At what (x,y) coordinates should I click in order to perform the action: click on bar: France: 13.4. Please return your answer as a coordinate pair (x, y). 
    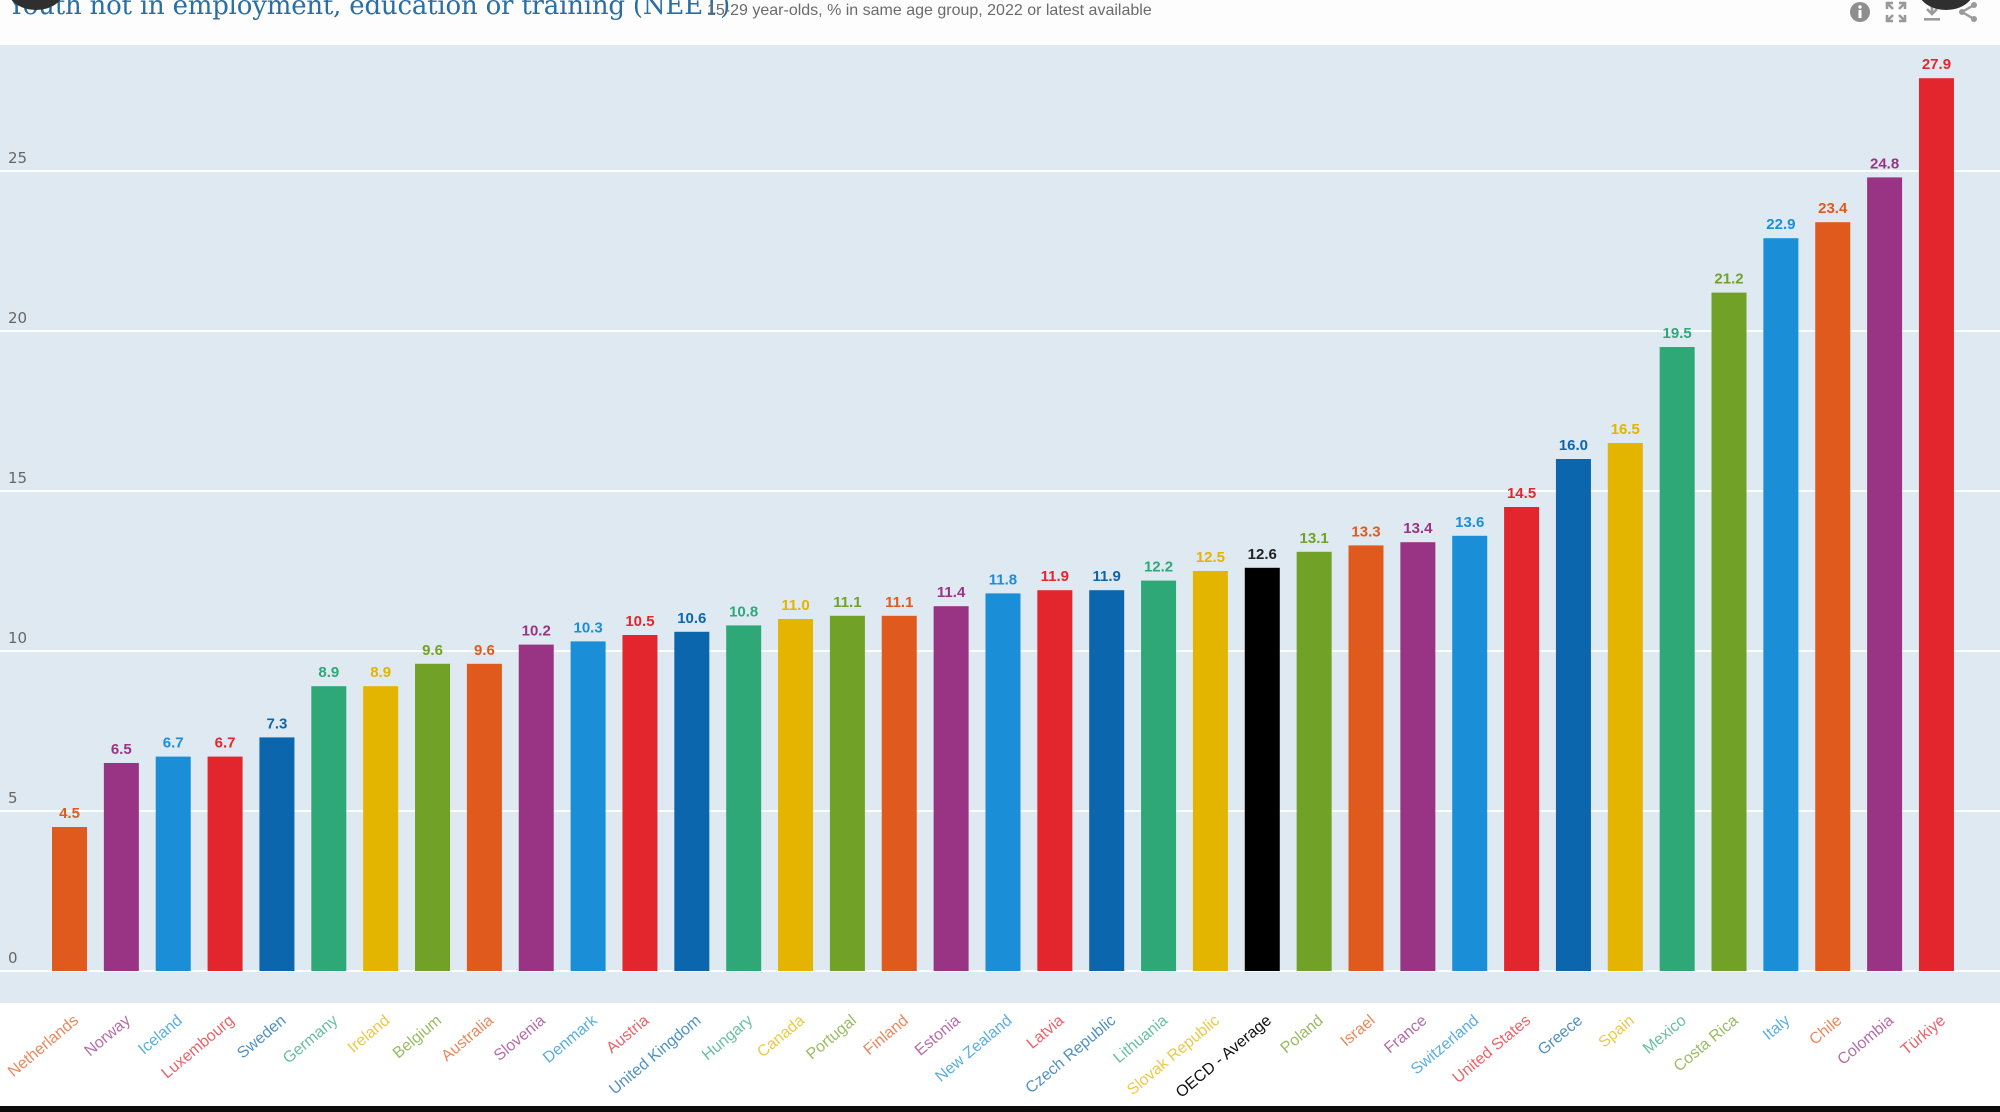
    Looking at the image, I should click on (1418, 756).